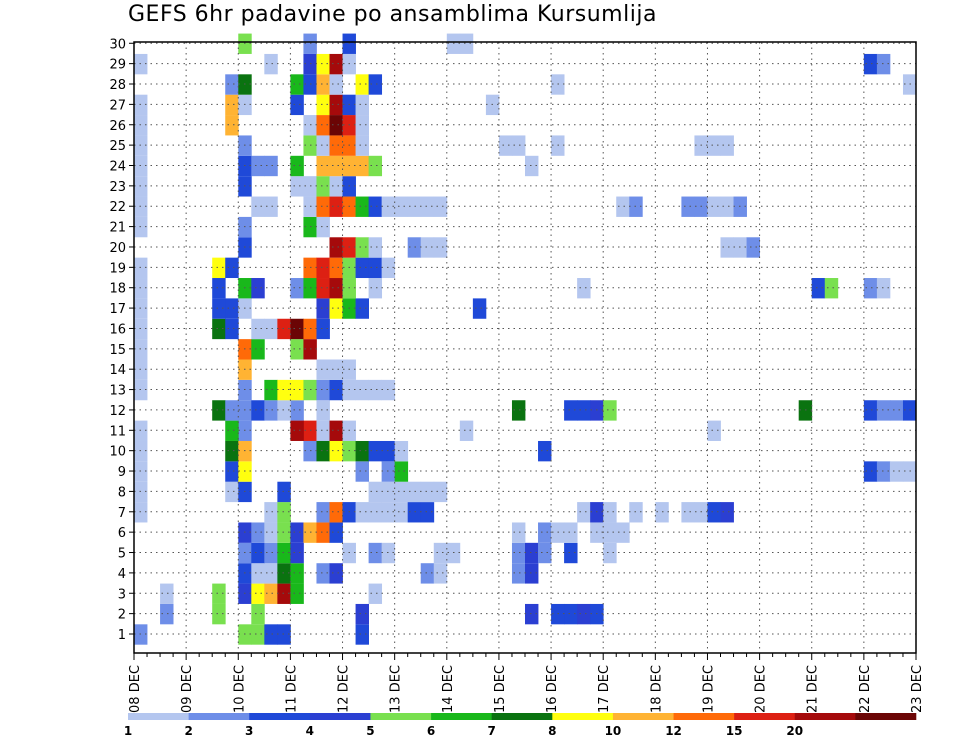  What do you see at coordinates (117, 85) in the screenshot?
I see `y-tick-label: 28` at bounding box center [117, 85].